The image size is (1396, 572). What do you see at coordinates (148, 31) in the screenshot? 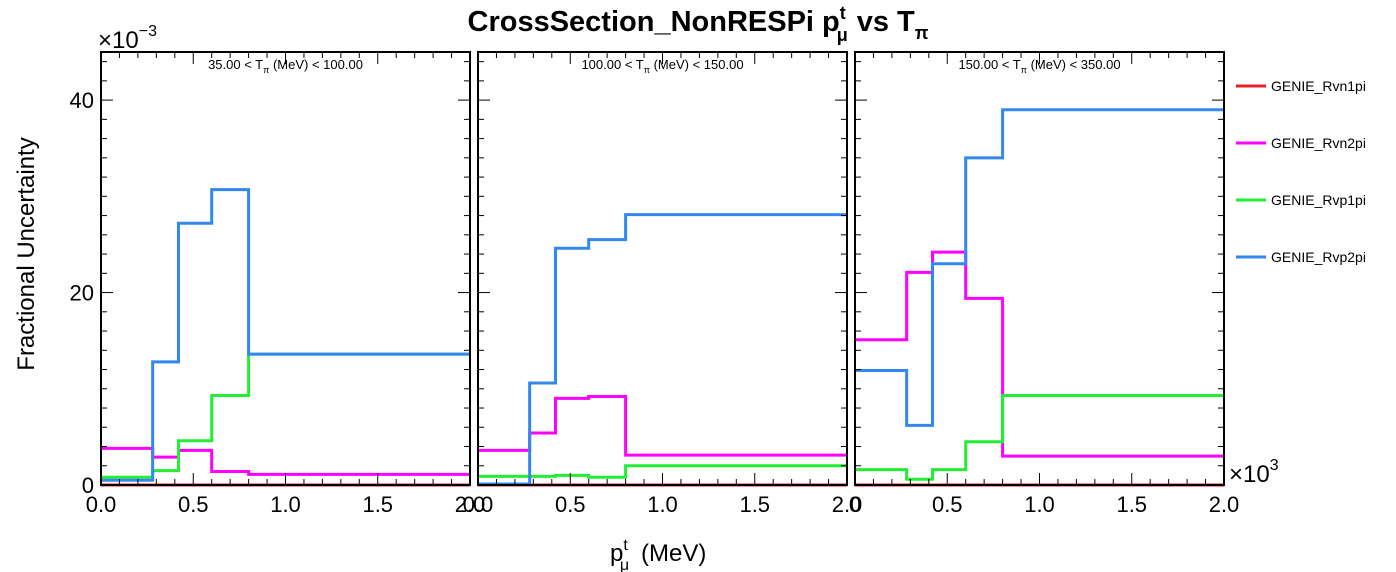
I see `y-multiplier-exp: −3` at bounding box center [148, 31].